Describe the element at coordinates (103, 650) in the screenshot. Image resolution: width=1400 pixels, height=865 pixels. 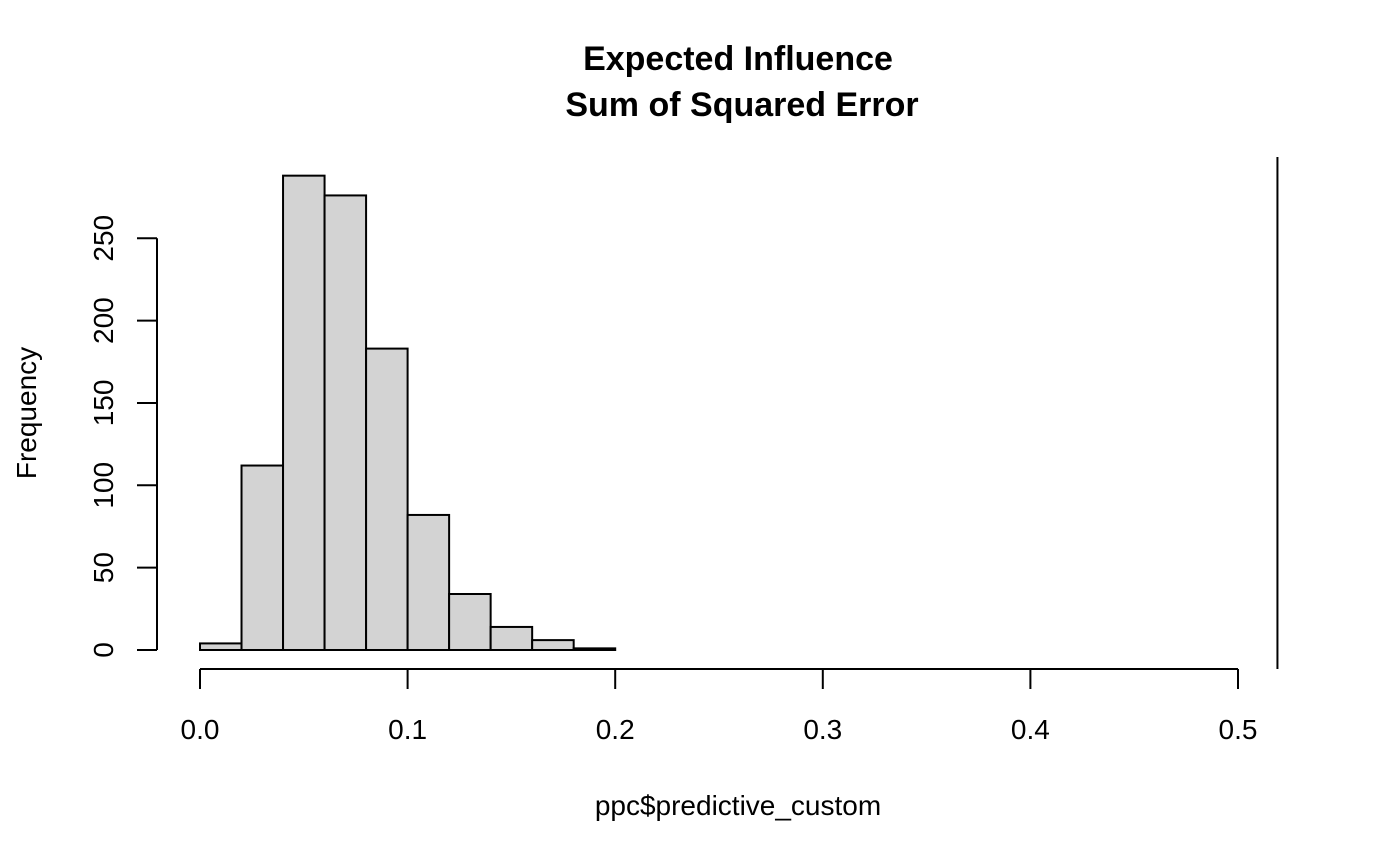
I see `y-tick-label: 0` at that location.